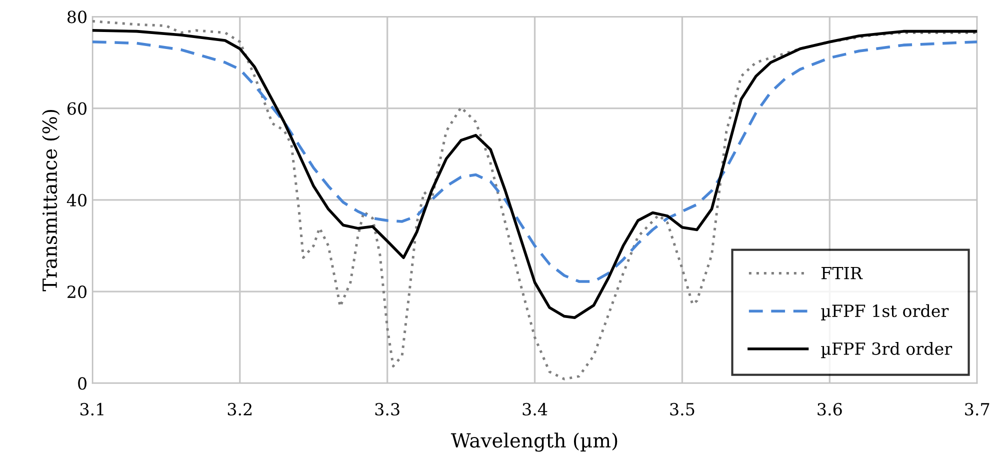 The image size is (994, 476). Describe the element at coordinates (76, 17) in the screenshot. I see `y-tick-label: 80` at that location.